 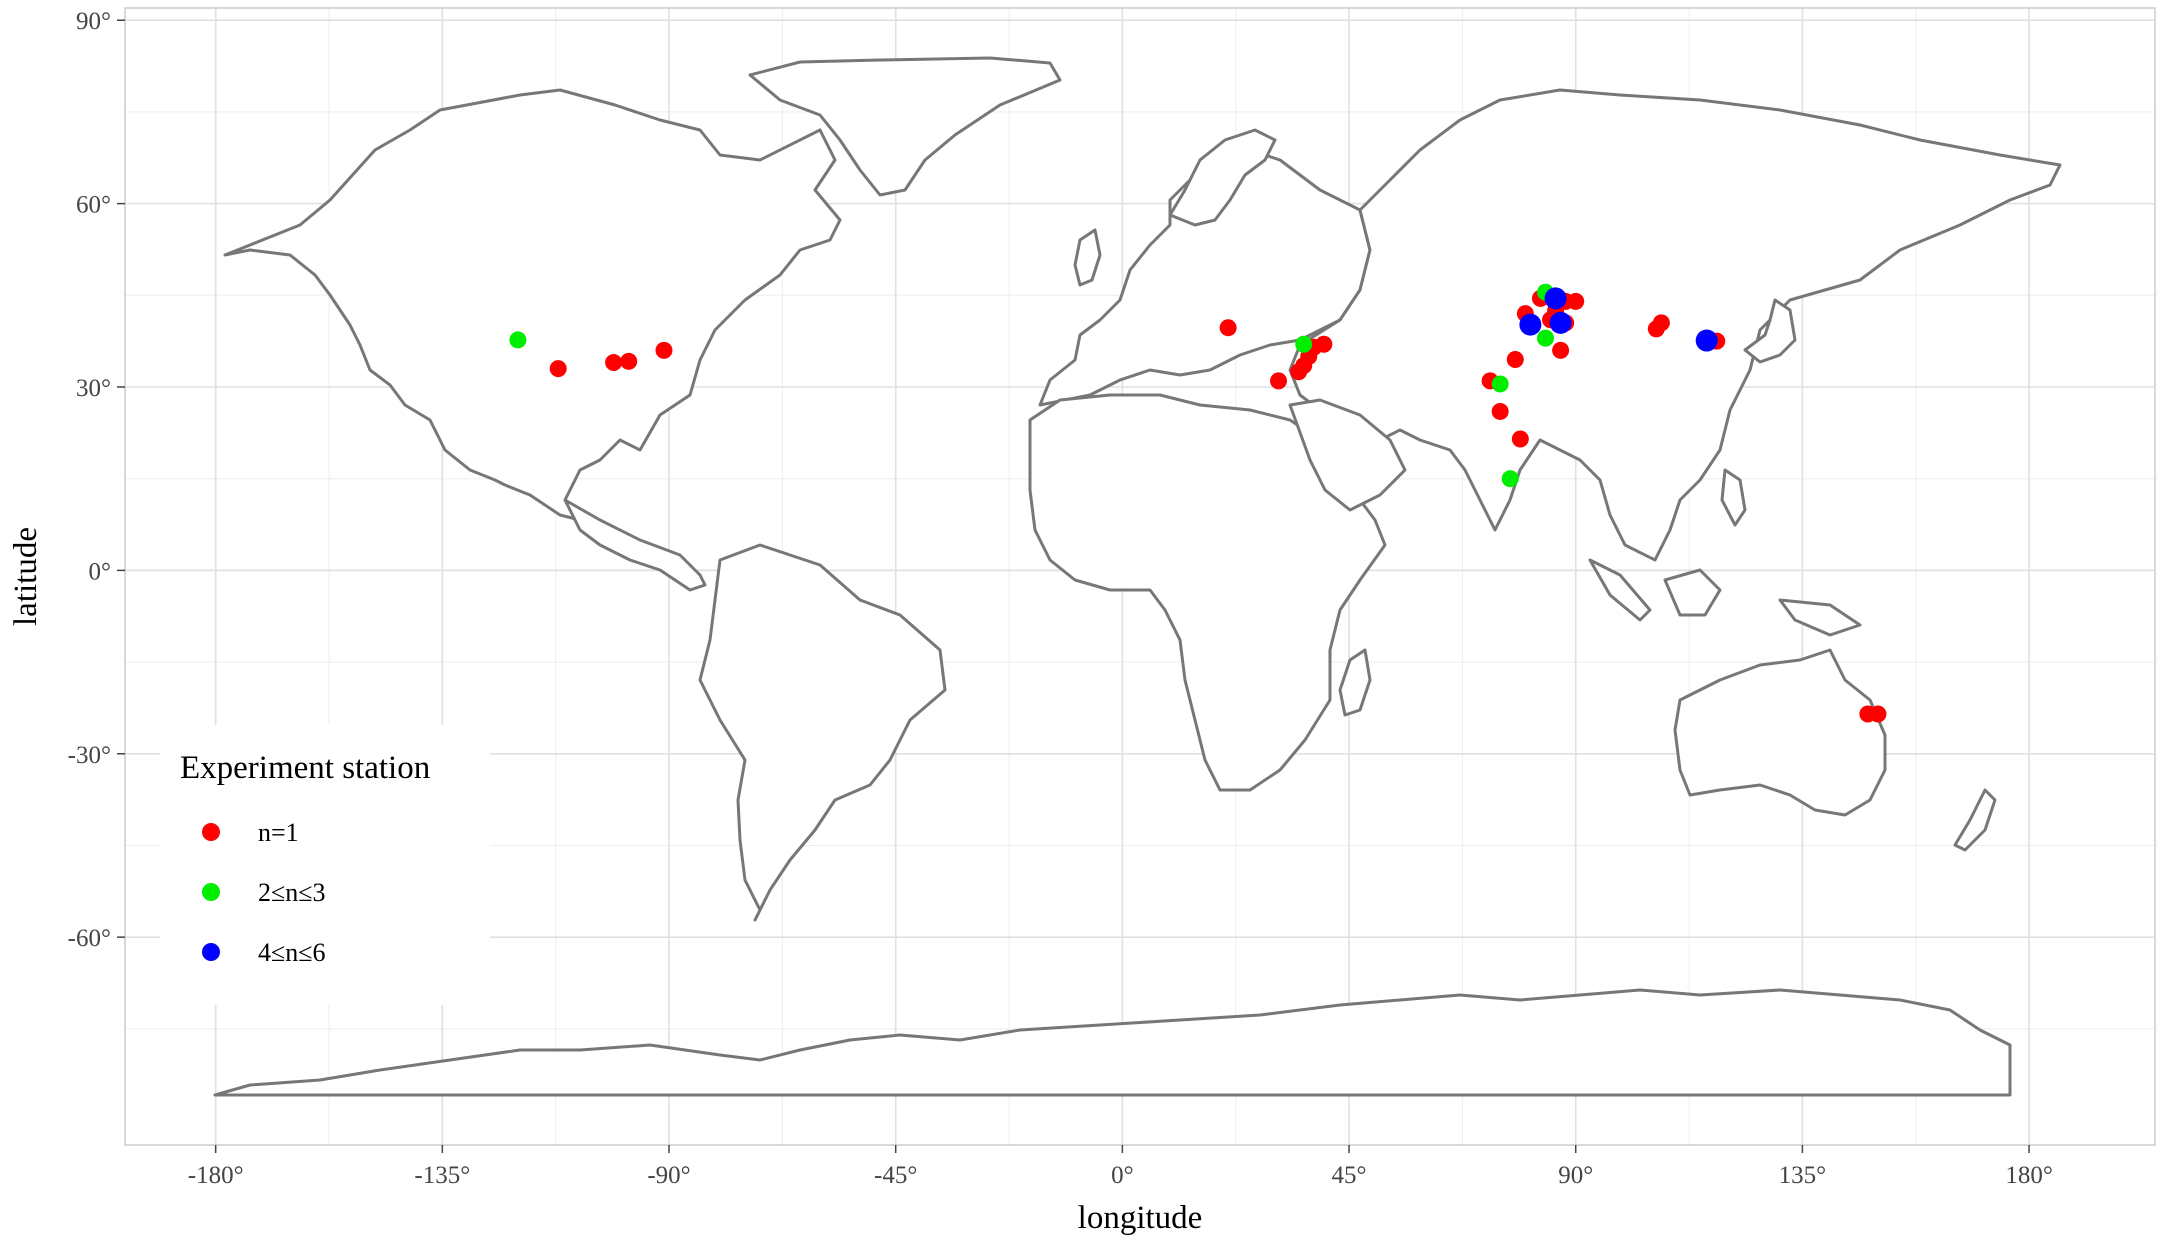 I want to click on australia-landmass, so click(x=1780, y=732).